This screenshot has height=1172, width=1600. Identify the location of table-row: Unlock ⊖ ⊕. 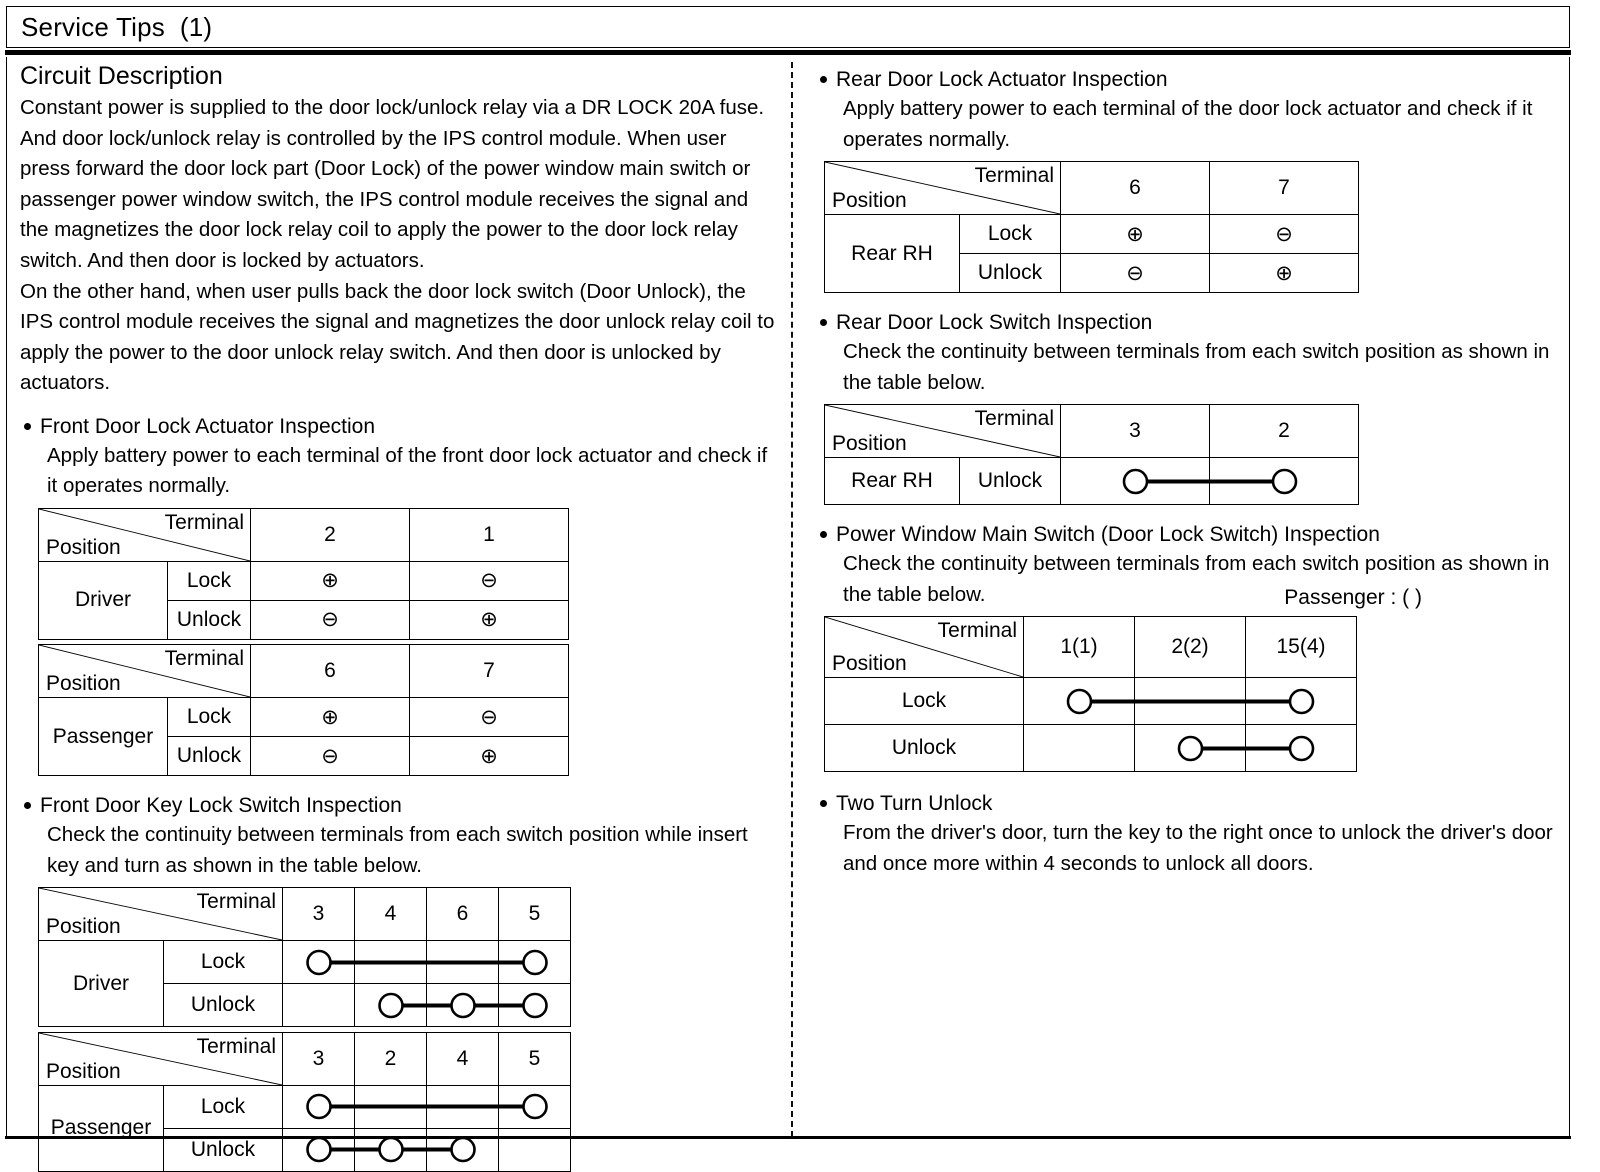
(304, 756).